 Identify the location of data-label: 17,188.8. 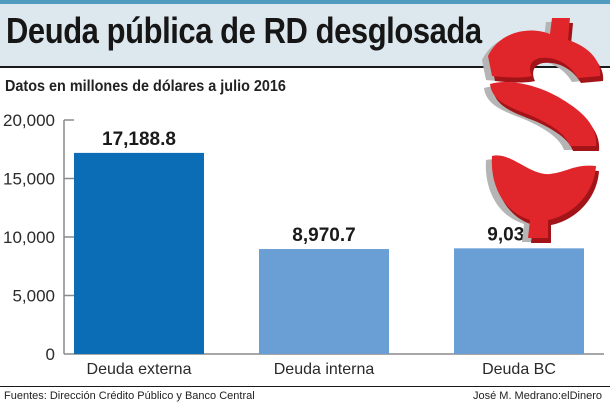
(139, 139).